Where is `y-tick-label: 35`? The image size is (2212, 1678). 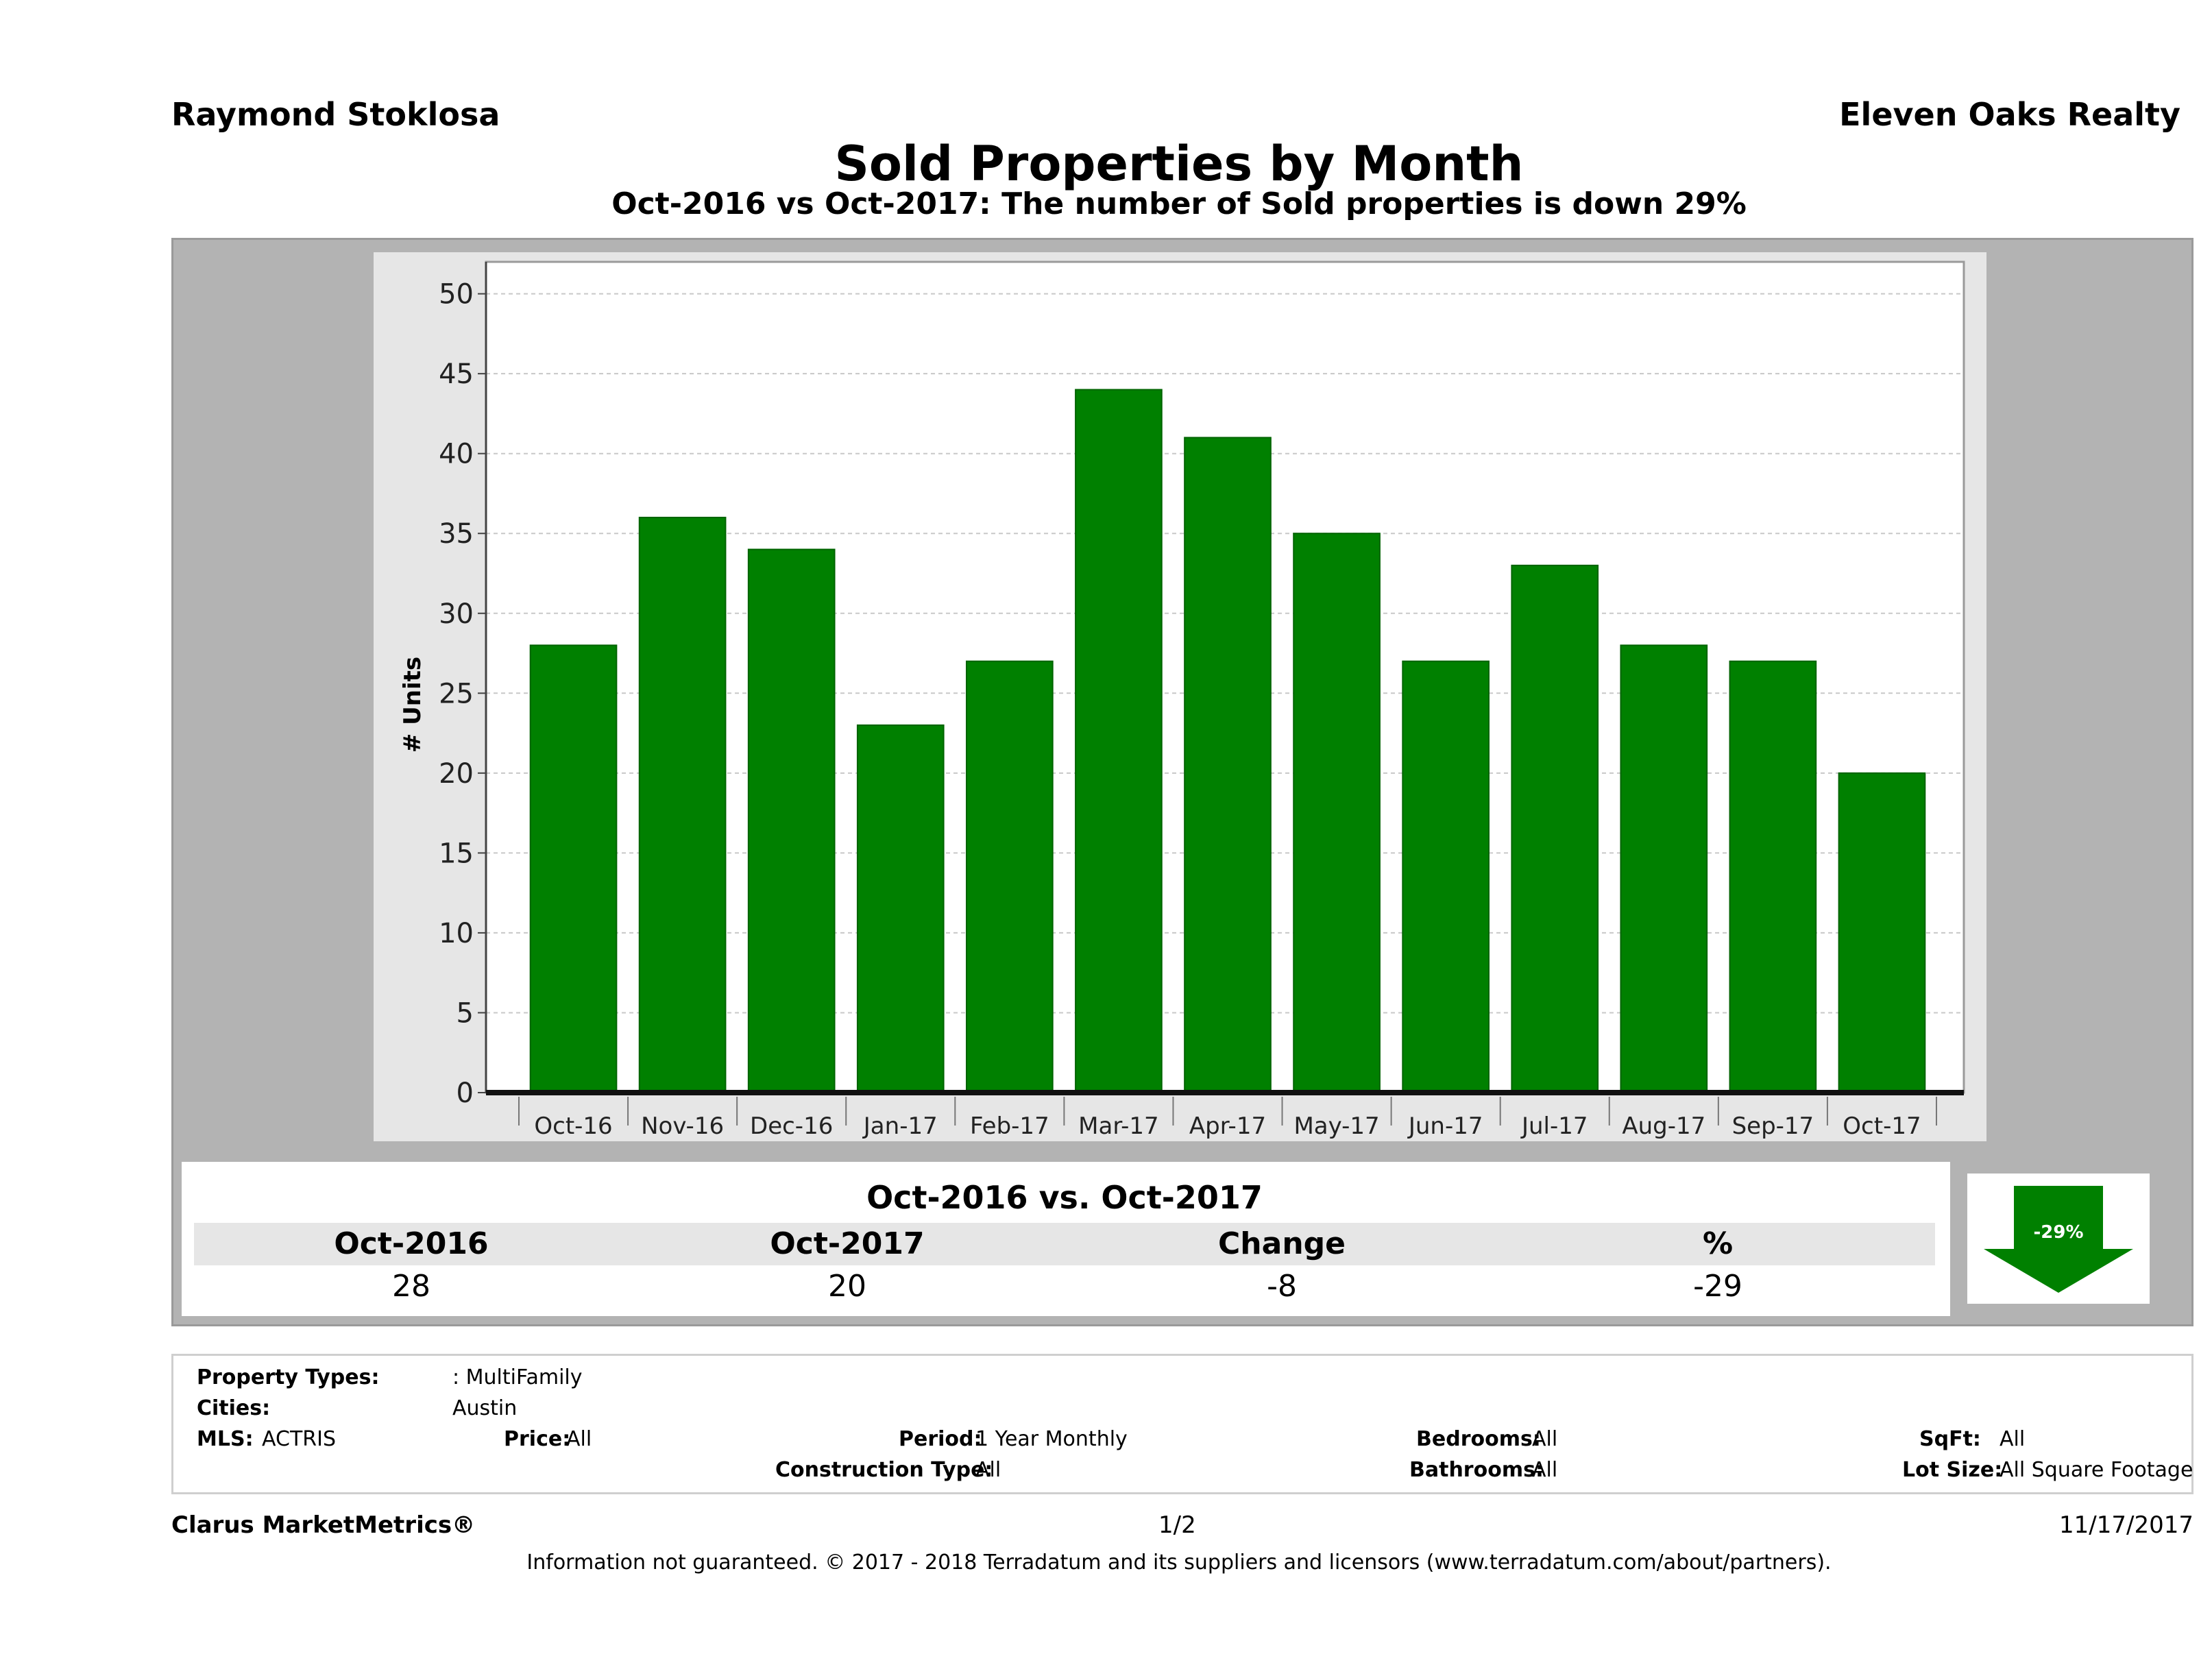
y-tick-label: 35 is located at coordinates (457, 534).